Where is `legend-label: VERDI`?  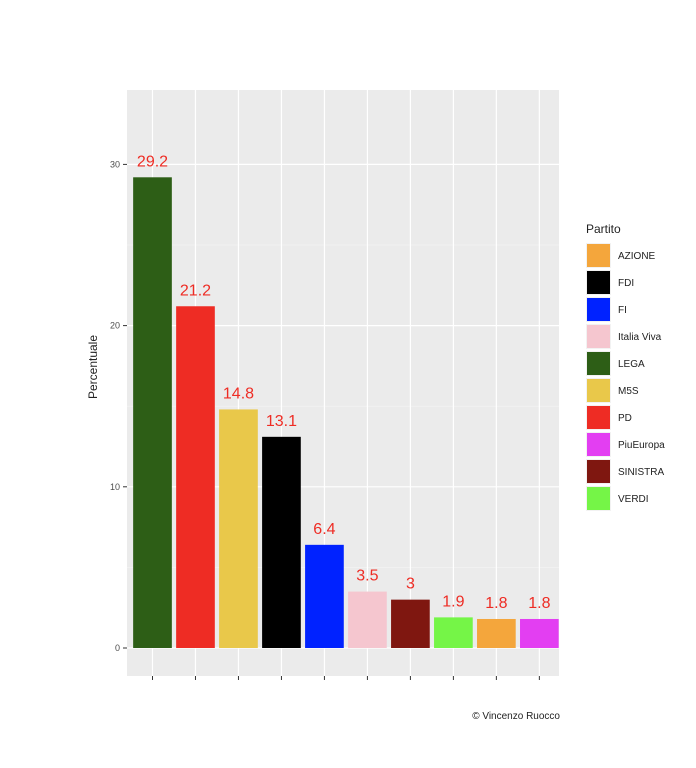 legend-label: VERDI is located at coordinates (633, 499).